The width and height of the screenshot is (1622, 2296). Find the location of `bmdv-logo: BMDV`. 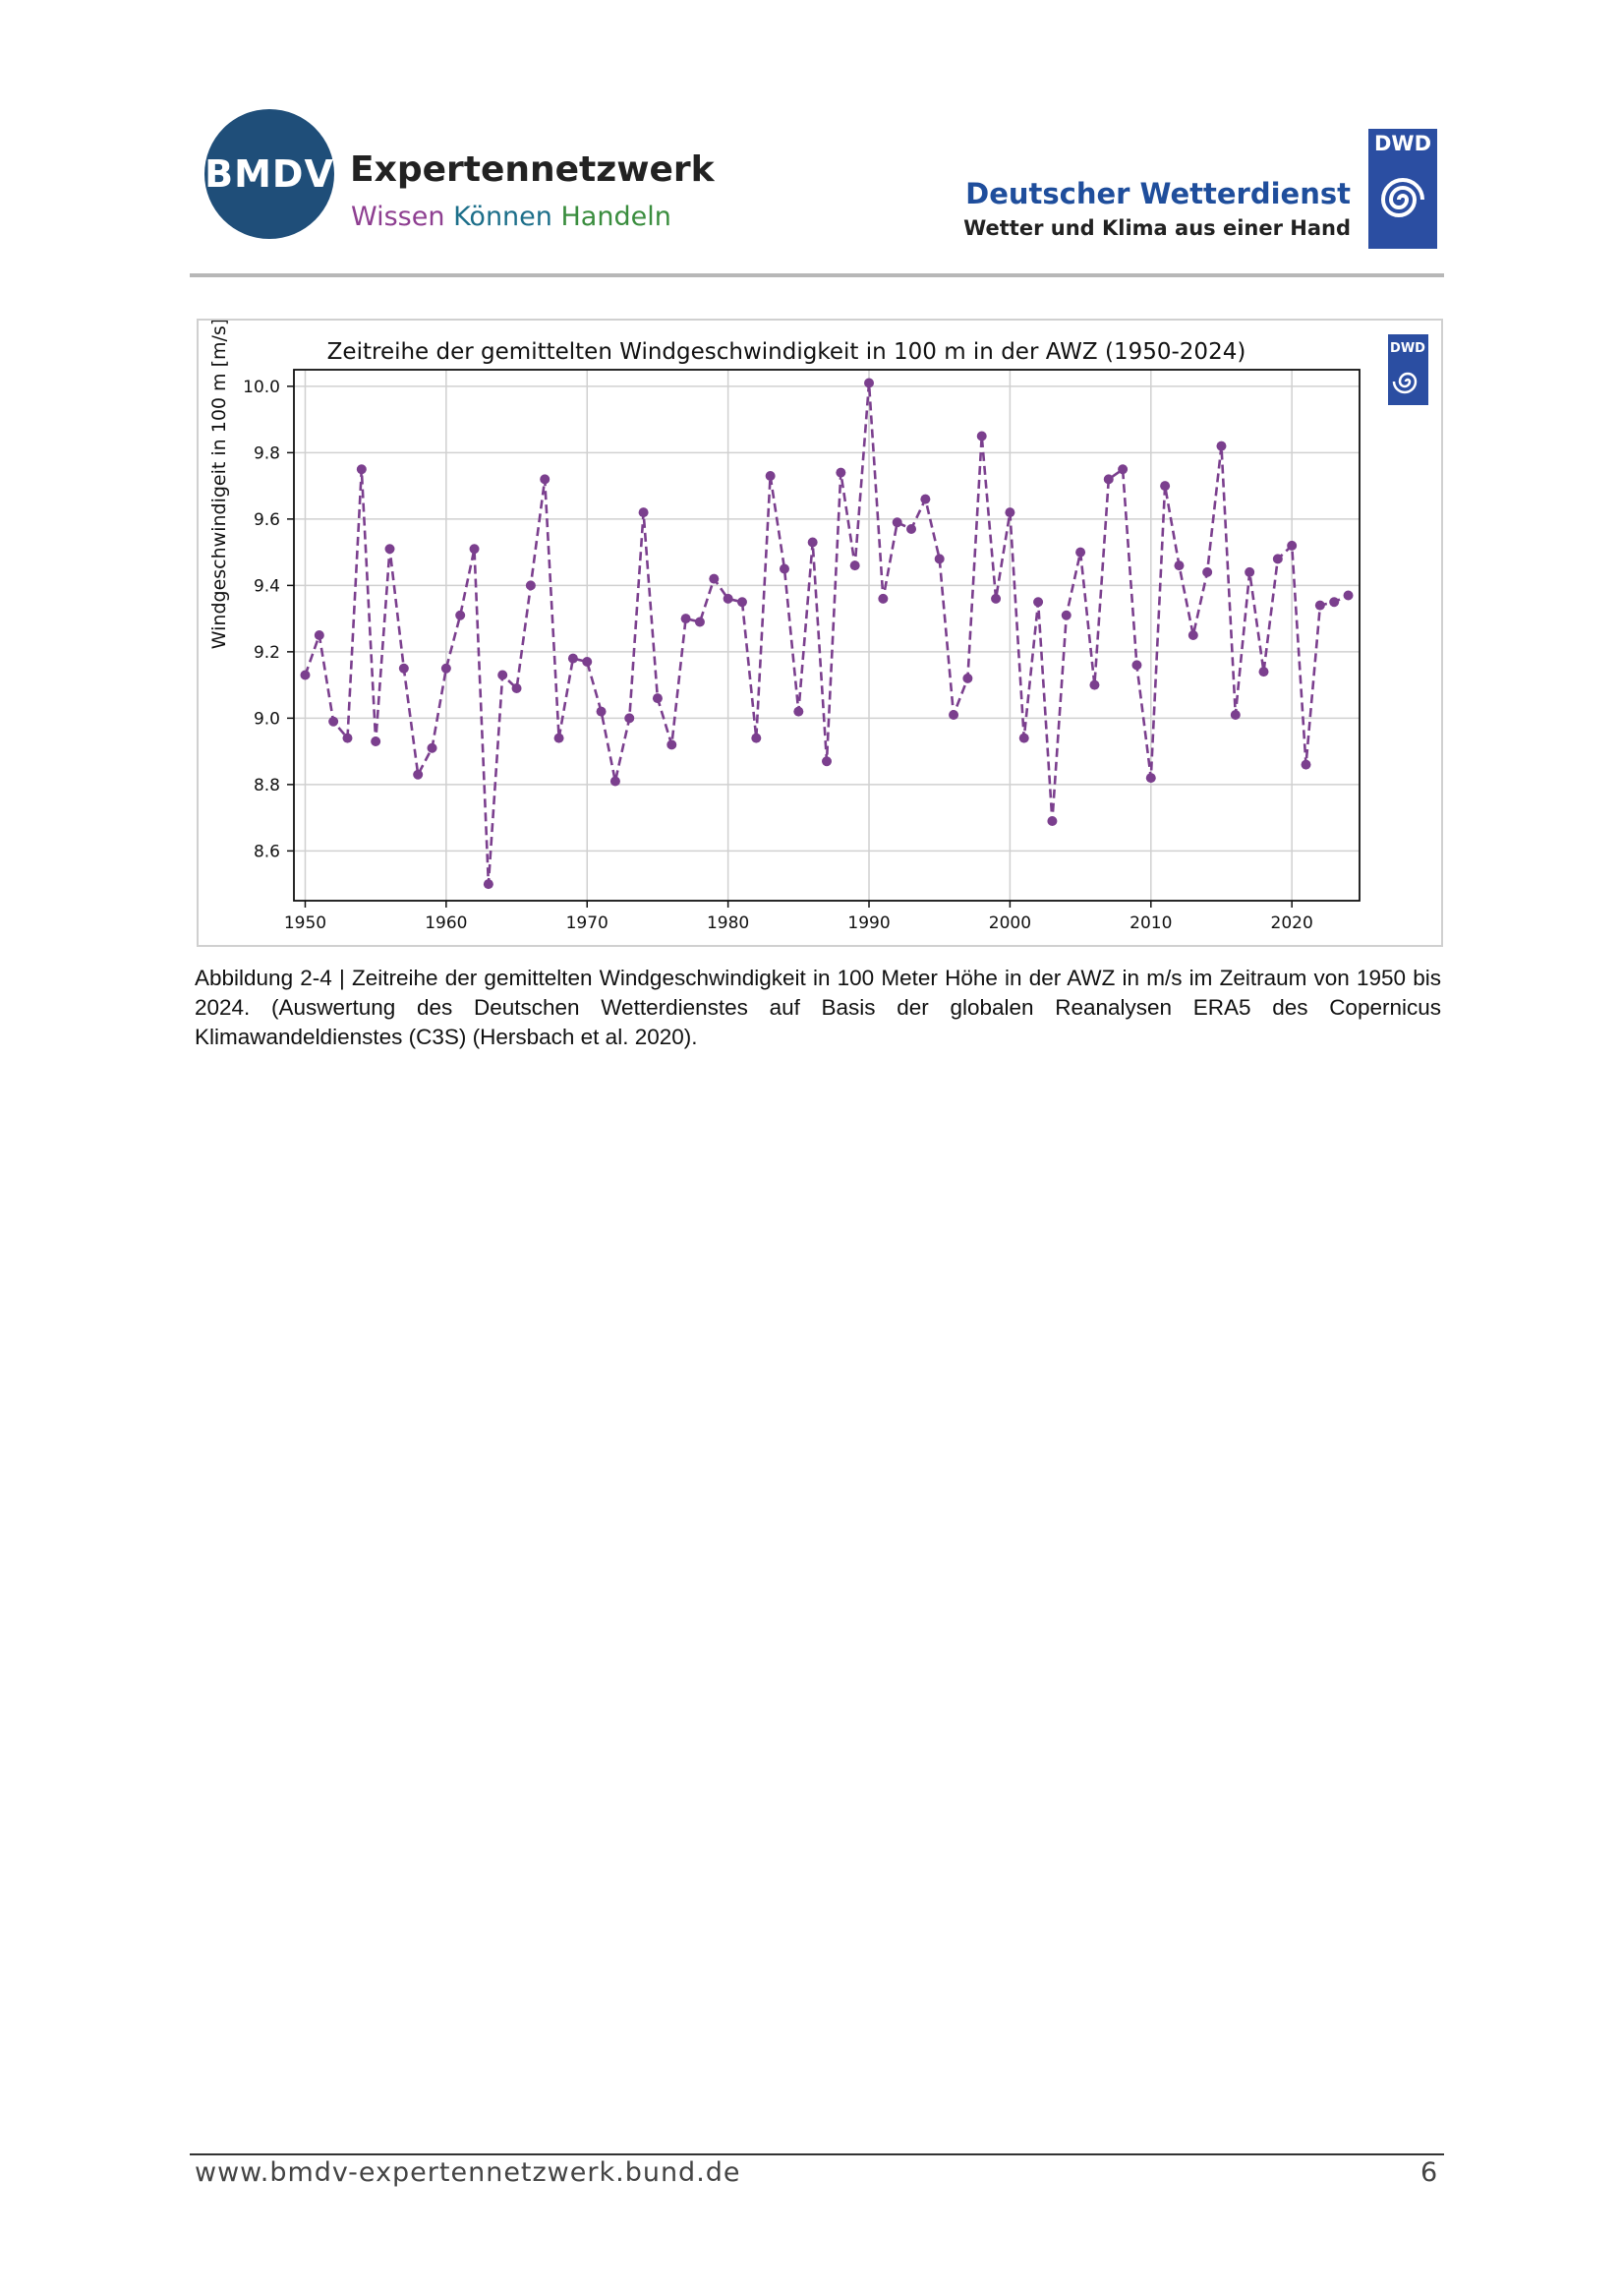

bmdv-logo: BMDV is located at coordinates (269, 174).